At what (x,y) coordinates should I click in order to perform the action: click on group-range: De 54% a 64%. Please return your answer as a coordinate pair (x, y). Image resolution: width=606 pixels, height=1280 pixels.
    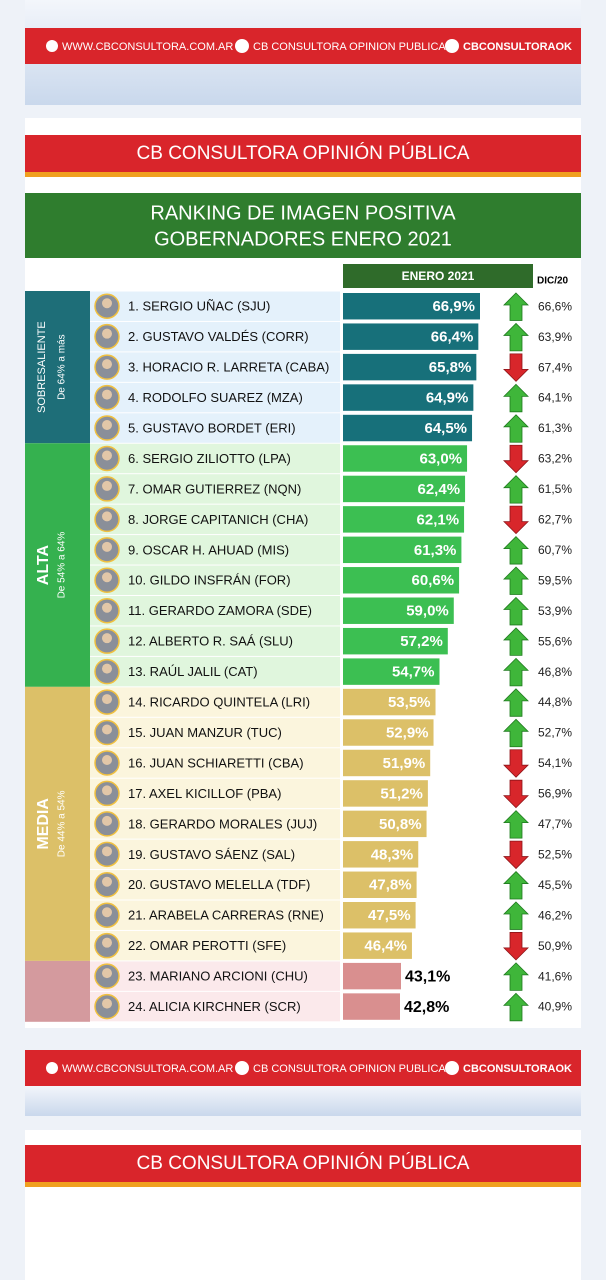
    Looking at the image, I should click on (62, 565).